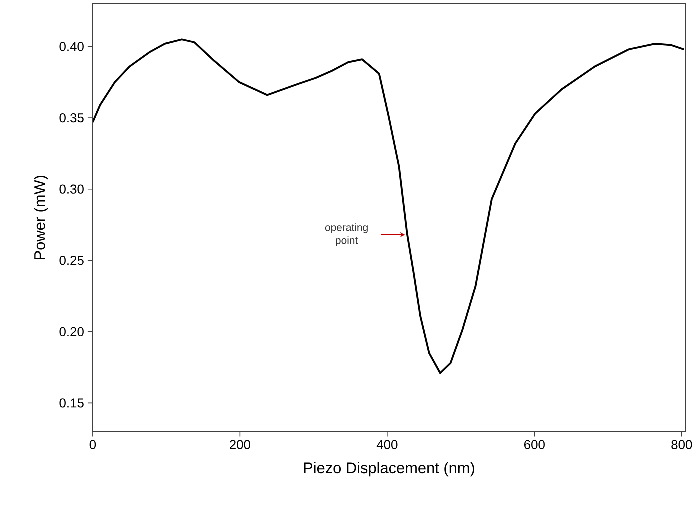 The width and height of the screenshot is (696, 506). Describe the element at coordinates (41, 218) in the screenshot. I see `y-axis-title: Power (mW)` at that location.